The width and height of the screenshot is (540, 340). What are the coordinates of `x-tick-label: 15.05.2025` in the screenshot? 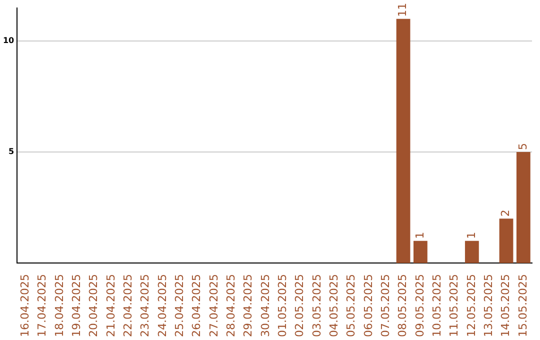 It's located at (523, 306).